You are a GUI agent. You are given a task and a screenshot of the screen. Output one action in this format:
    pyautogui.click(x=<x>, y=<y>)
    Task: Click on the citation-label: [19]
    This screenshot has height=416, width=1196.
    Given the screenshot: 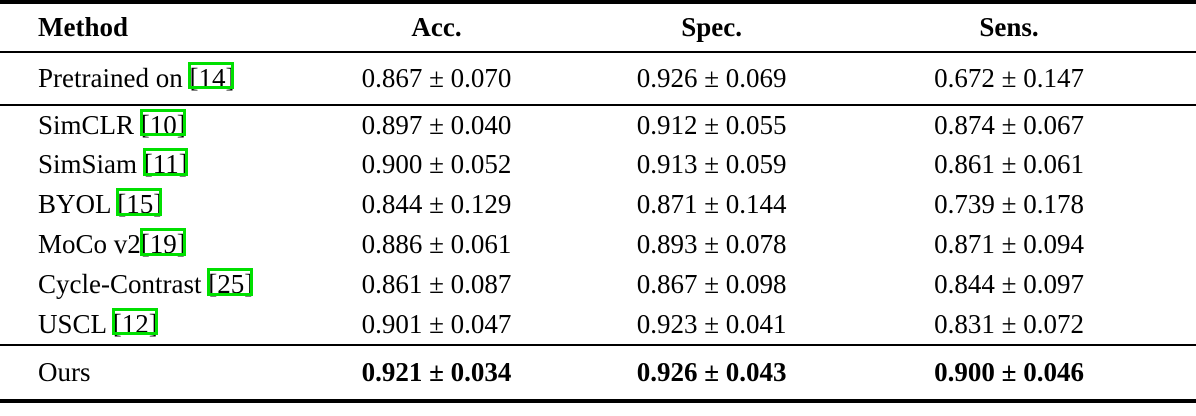 What is the action you would take?
    pyautogui.click(x=163, y=244)
    